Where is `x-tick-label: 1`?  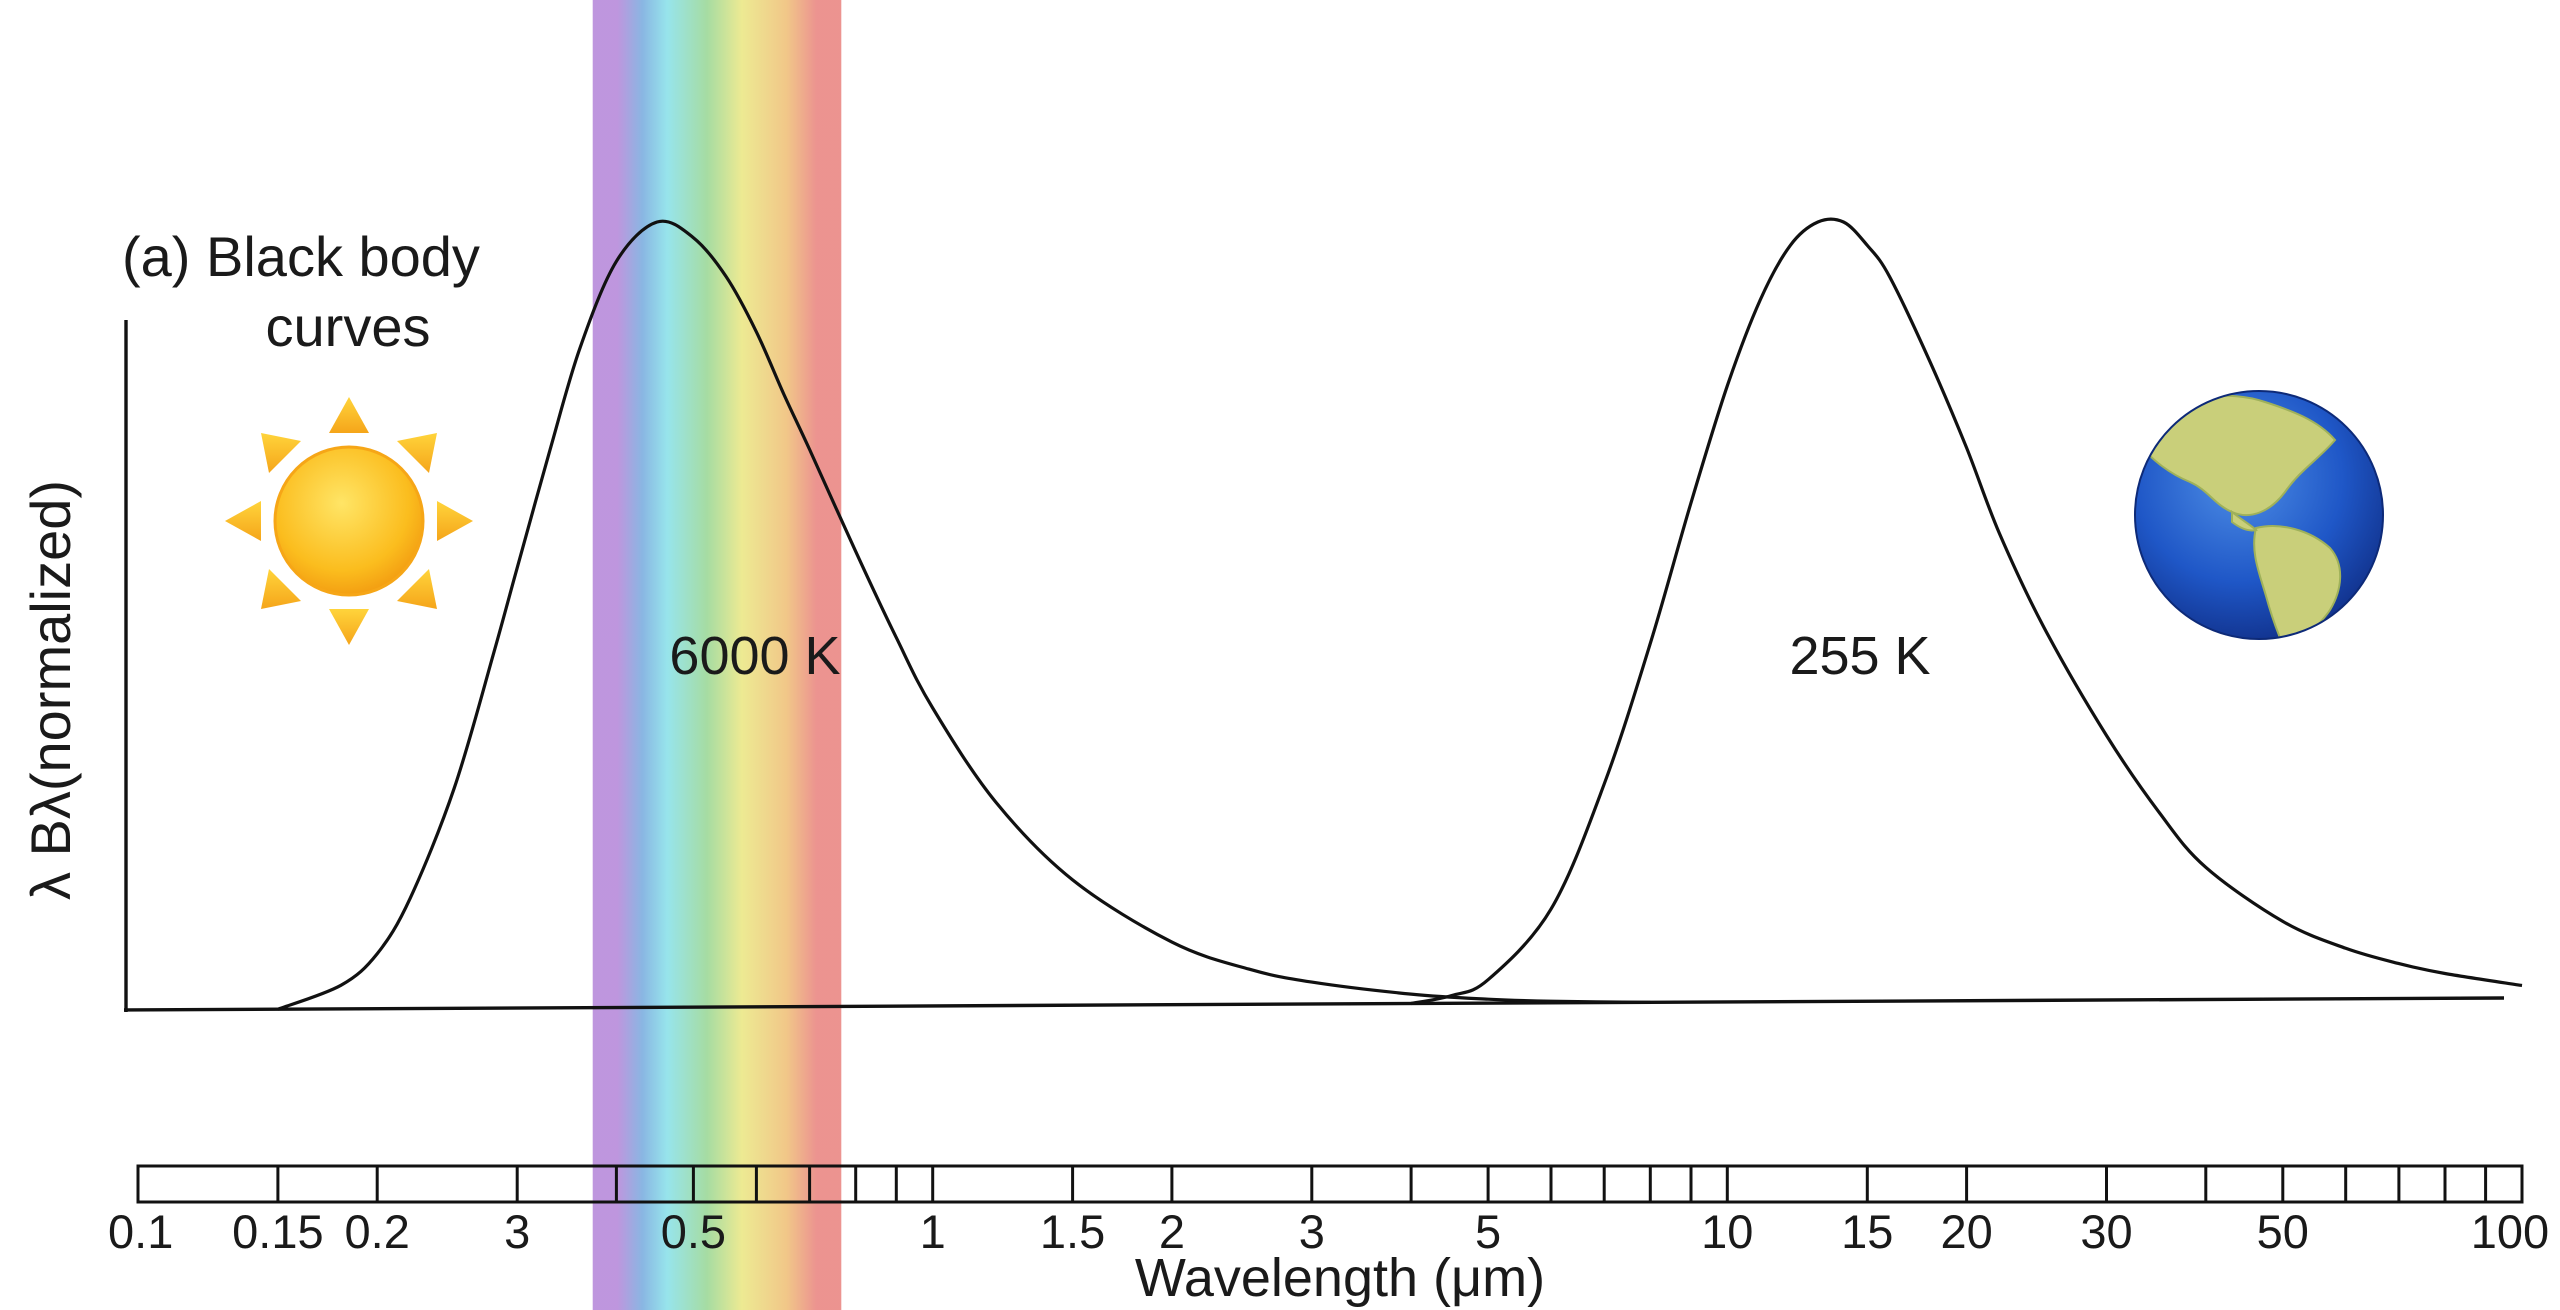
x-tick-label: 1 is located at coordinates (933, 1231).